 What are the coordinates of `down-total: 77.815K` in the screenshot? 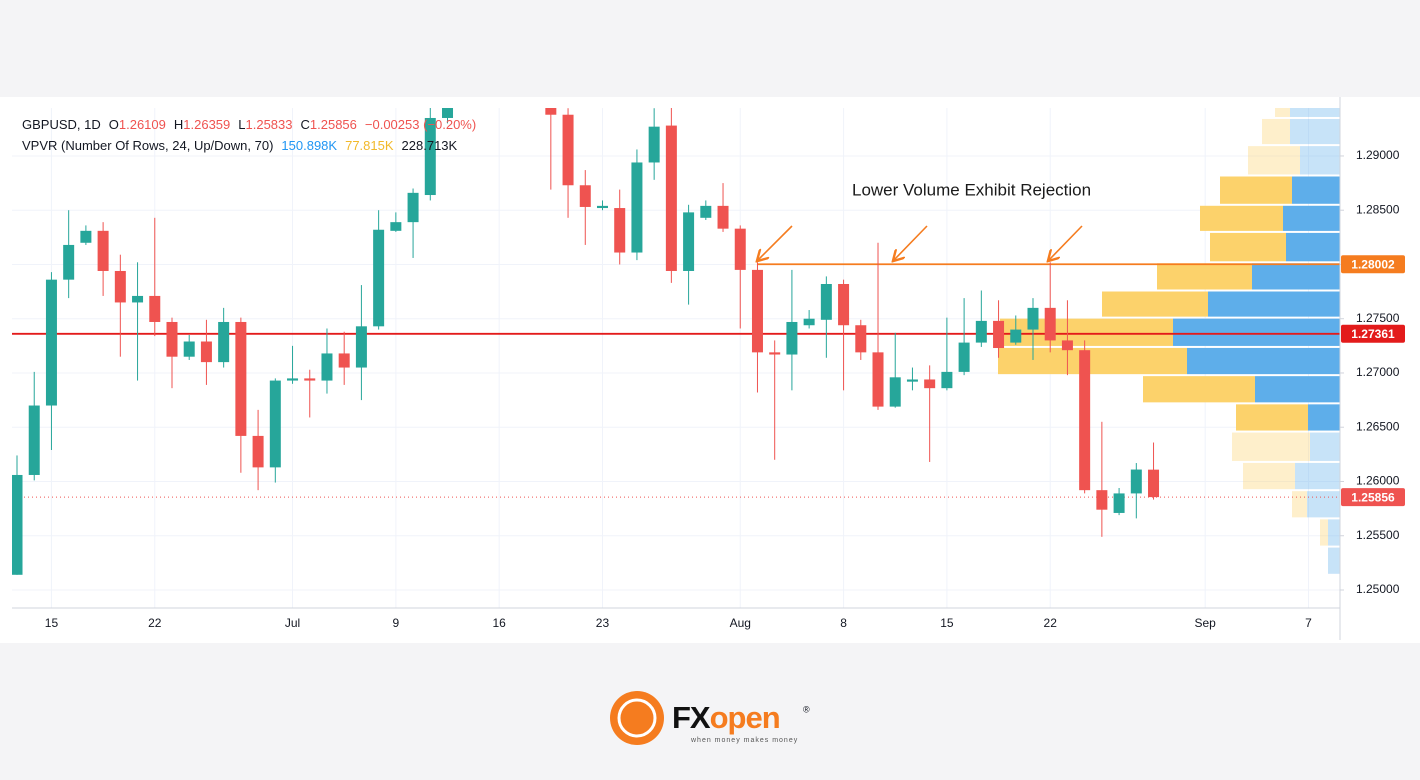 It's located at (369, 145).